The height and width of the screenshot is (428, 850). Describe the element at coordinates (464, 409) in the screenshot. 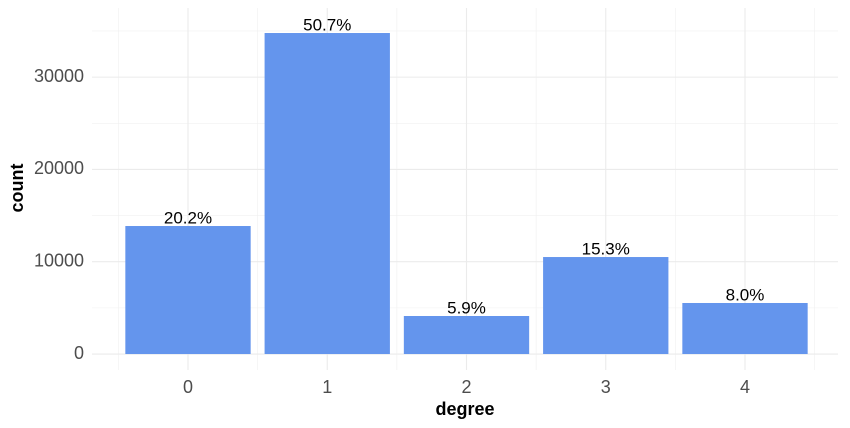

I see `x-axis-title: degree` at that location.